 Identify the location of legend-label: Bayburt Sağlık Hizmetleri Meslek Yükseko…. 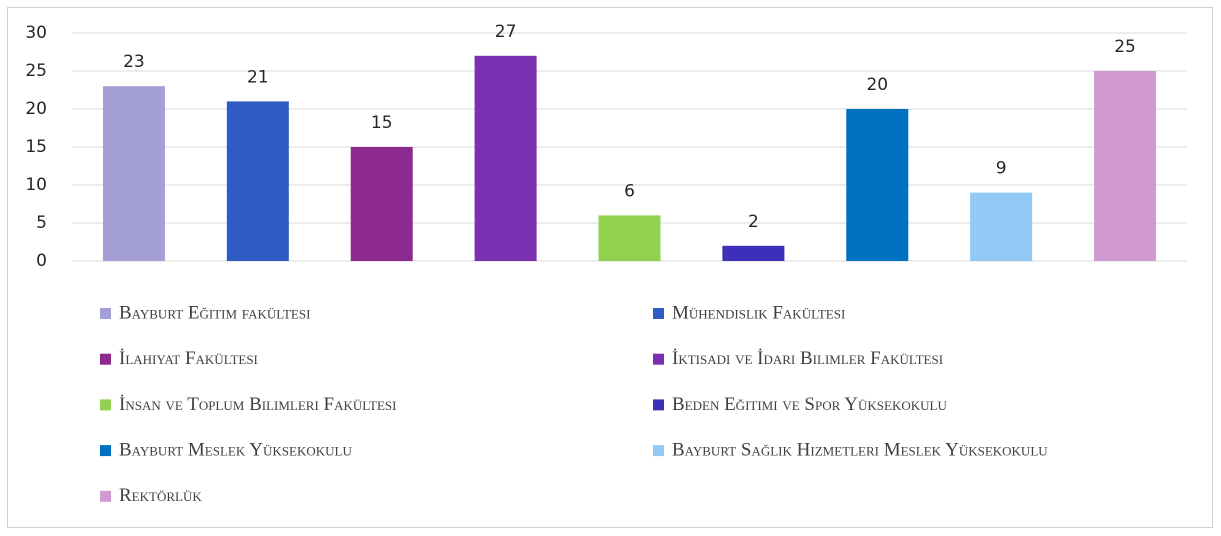
(860, 449).